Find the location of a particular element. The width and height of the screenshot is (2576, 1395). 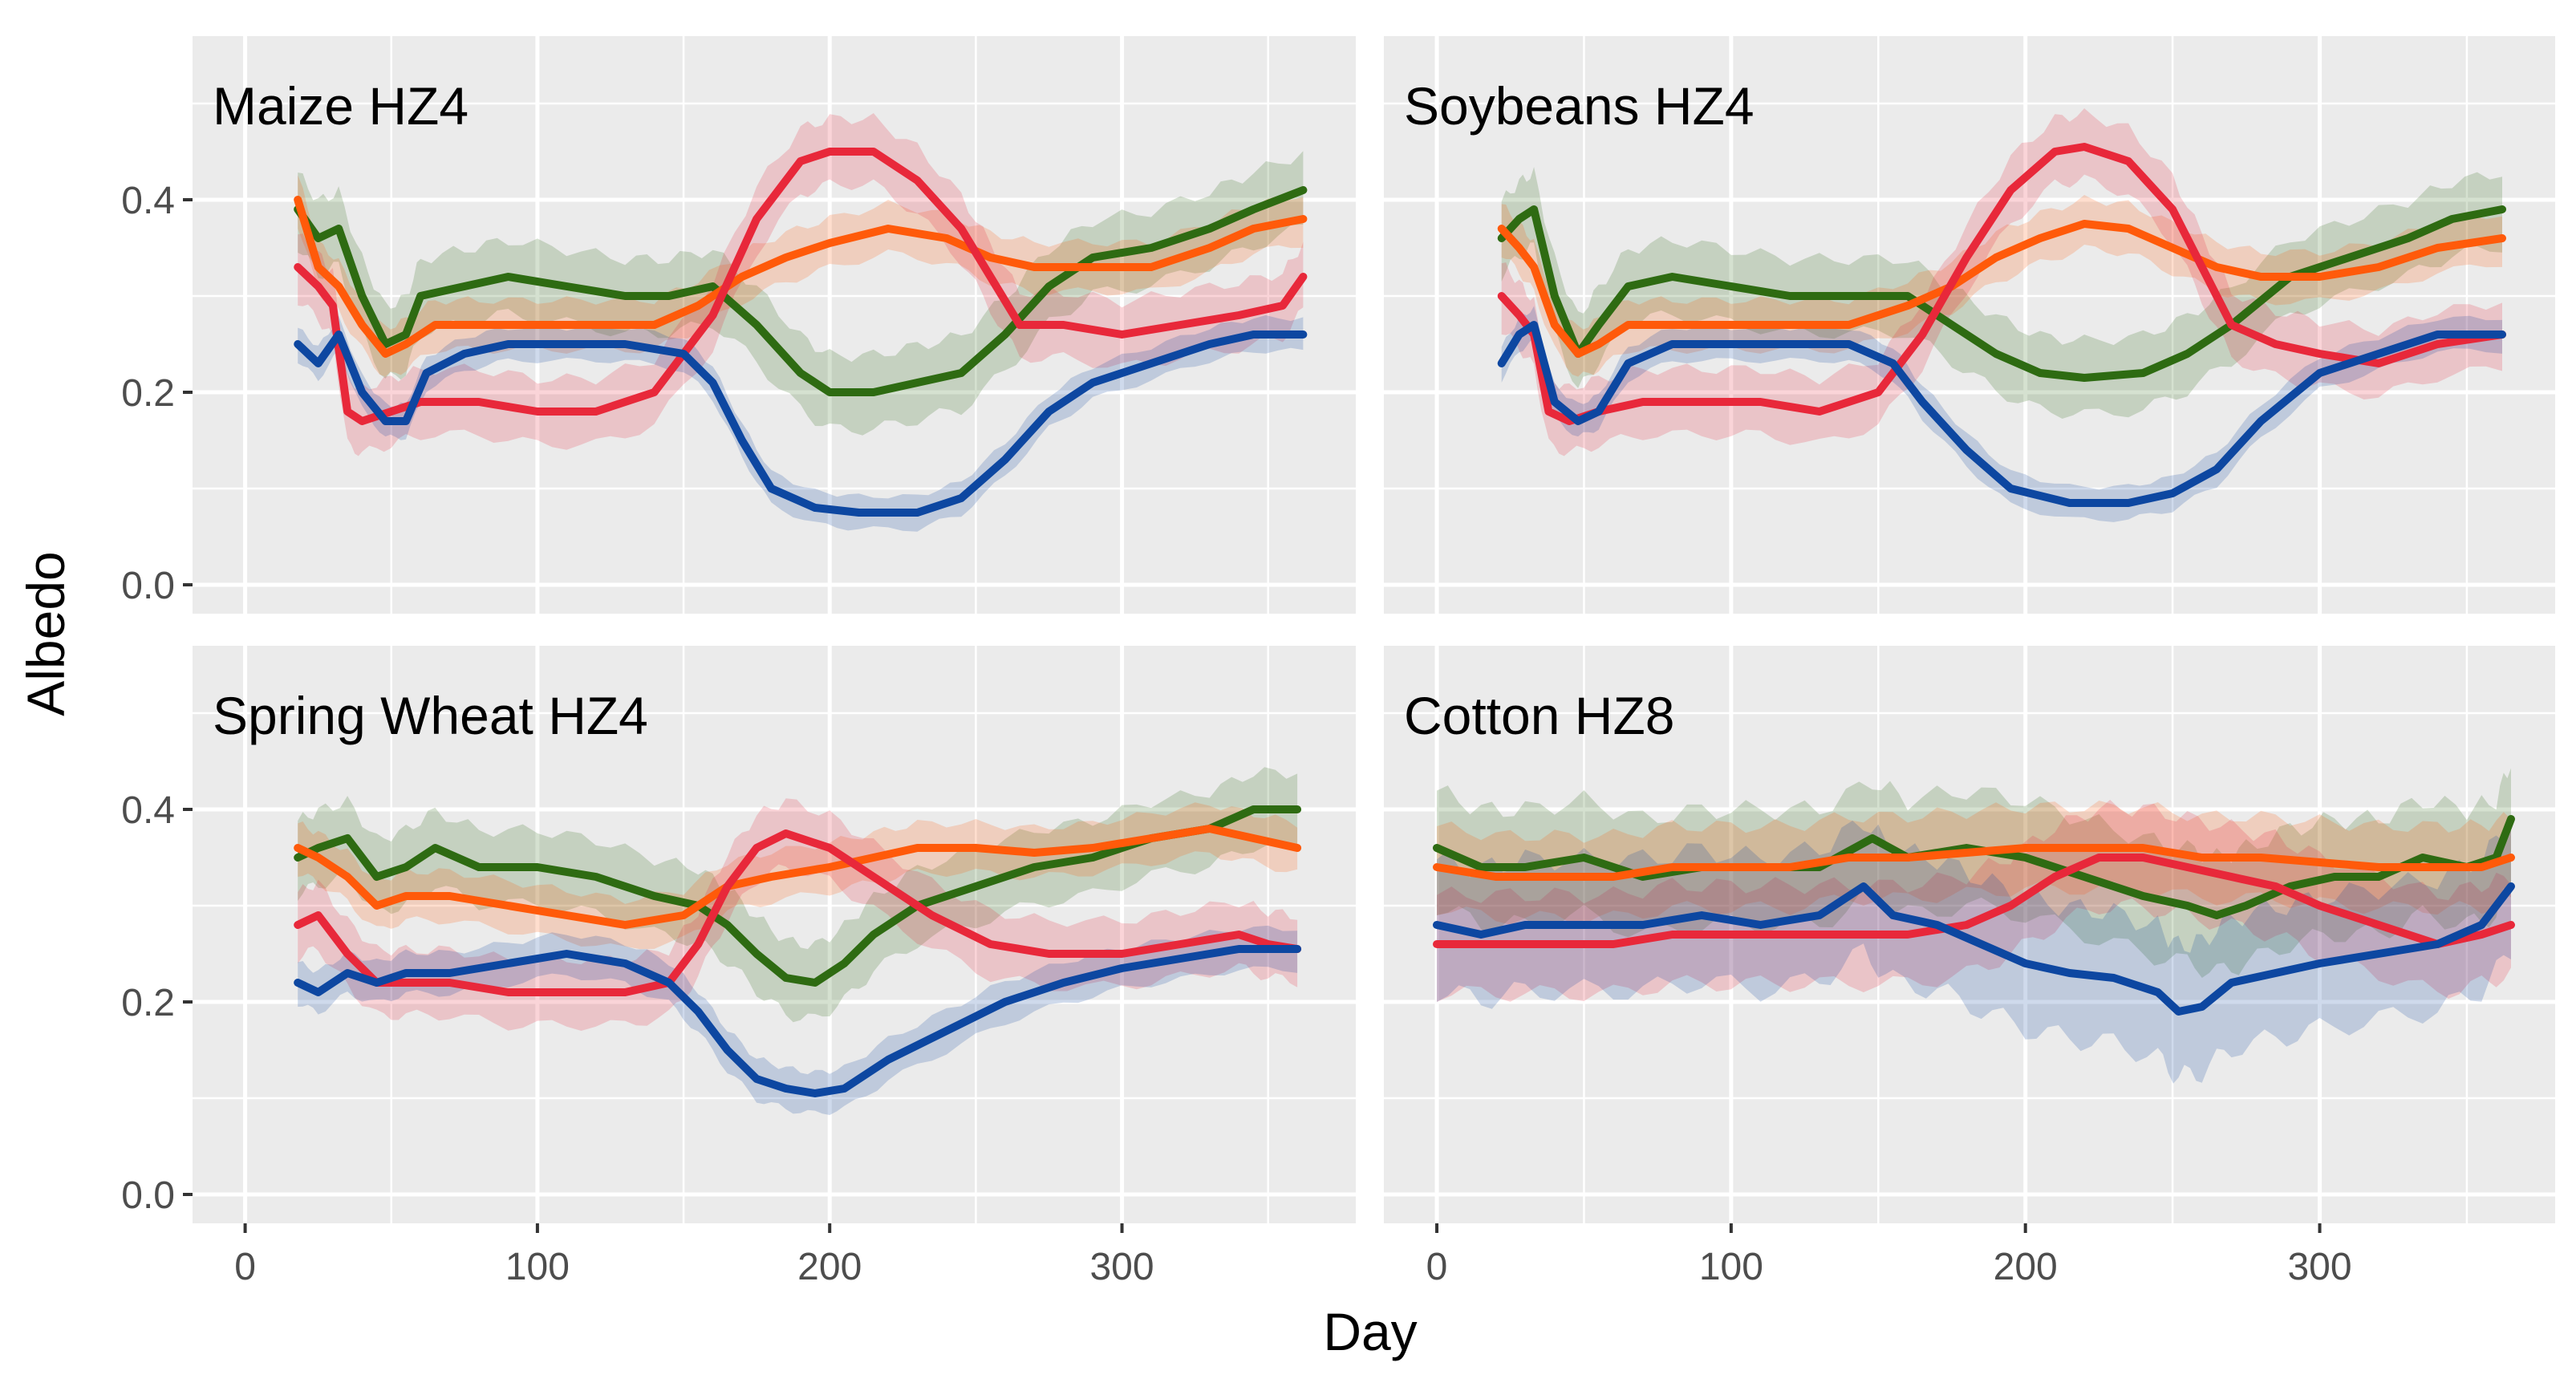

y-axis-title: Albedo is located at coordinates (45, 634).